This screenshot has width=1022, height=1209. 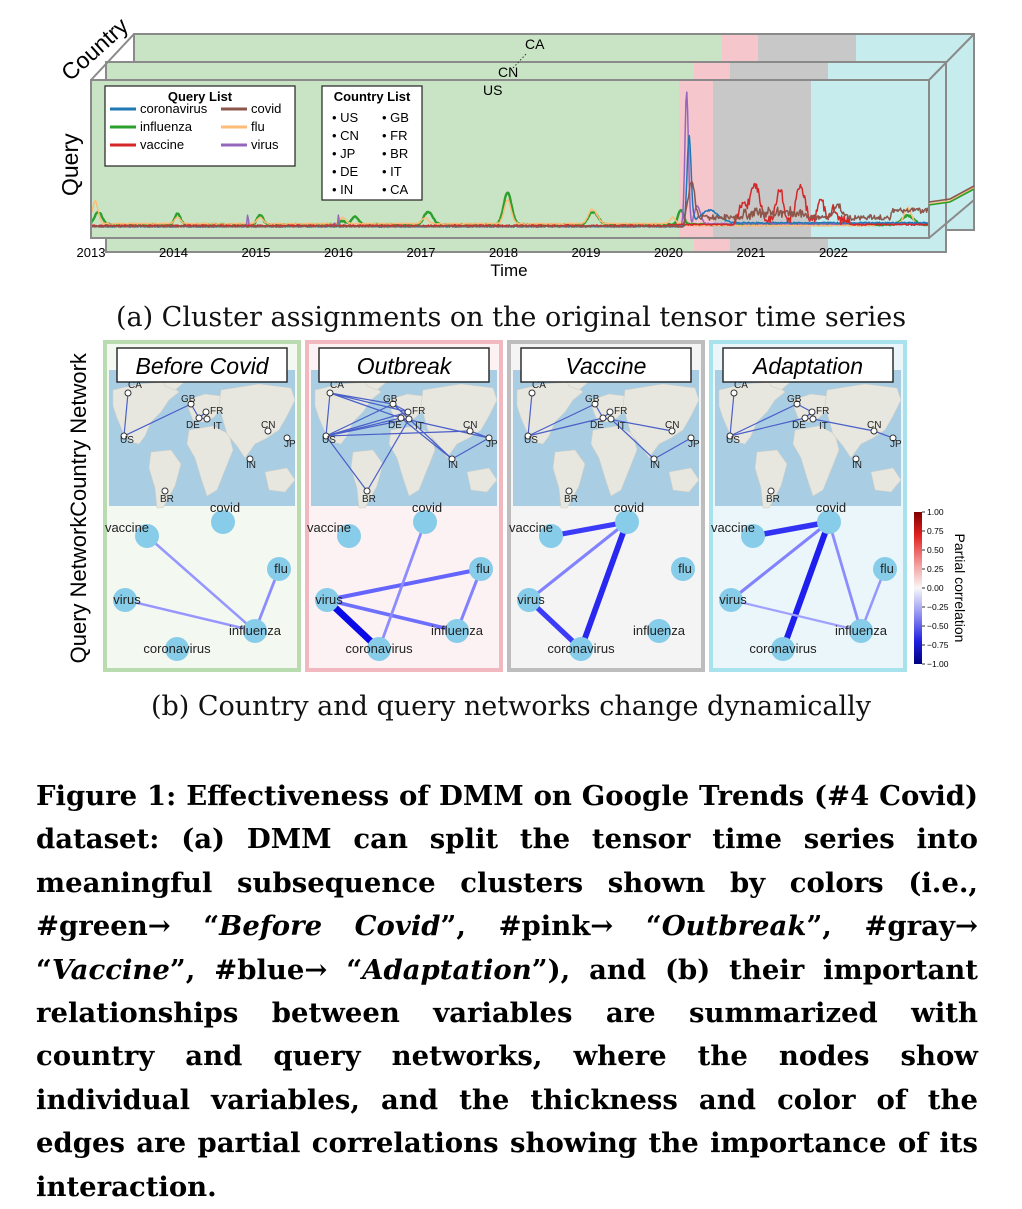 I want to click on query-list-title: Query List, so click(x=200, y=96).